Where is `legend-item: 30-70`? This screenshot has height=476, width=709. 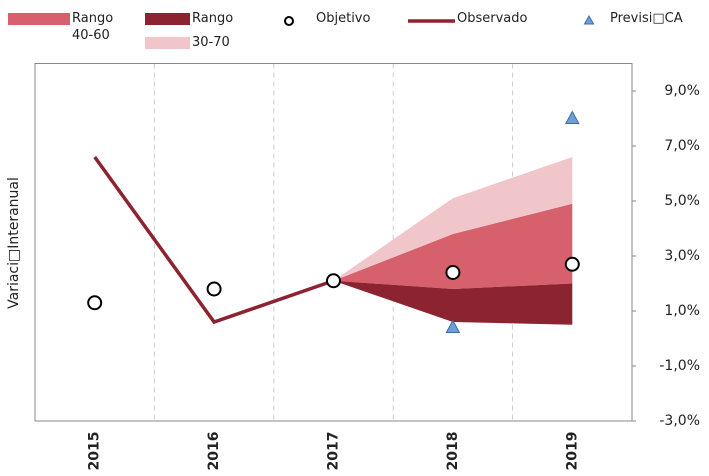
legend-item: 30-70 is located at coordinates (211, 42).